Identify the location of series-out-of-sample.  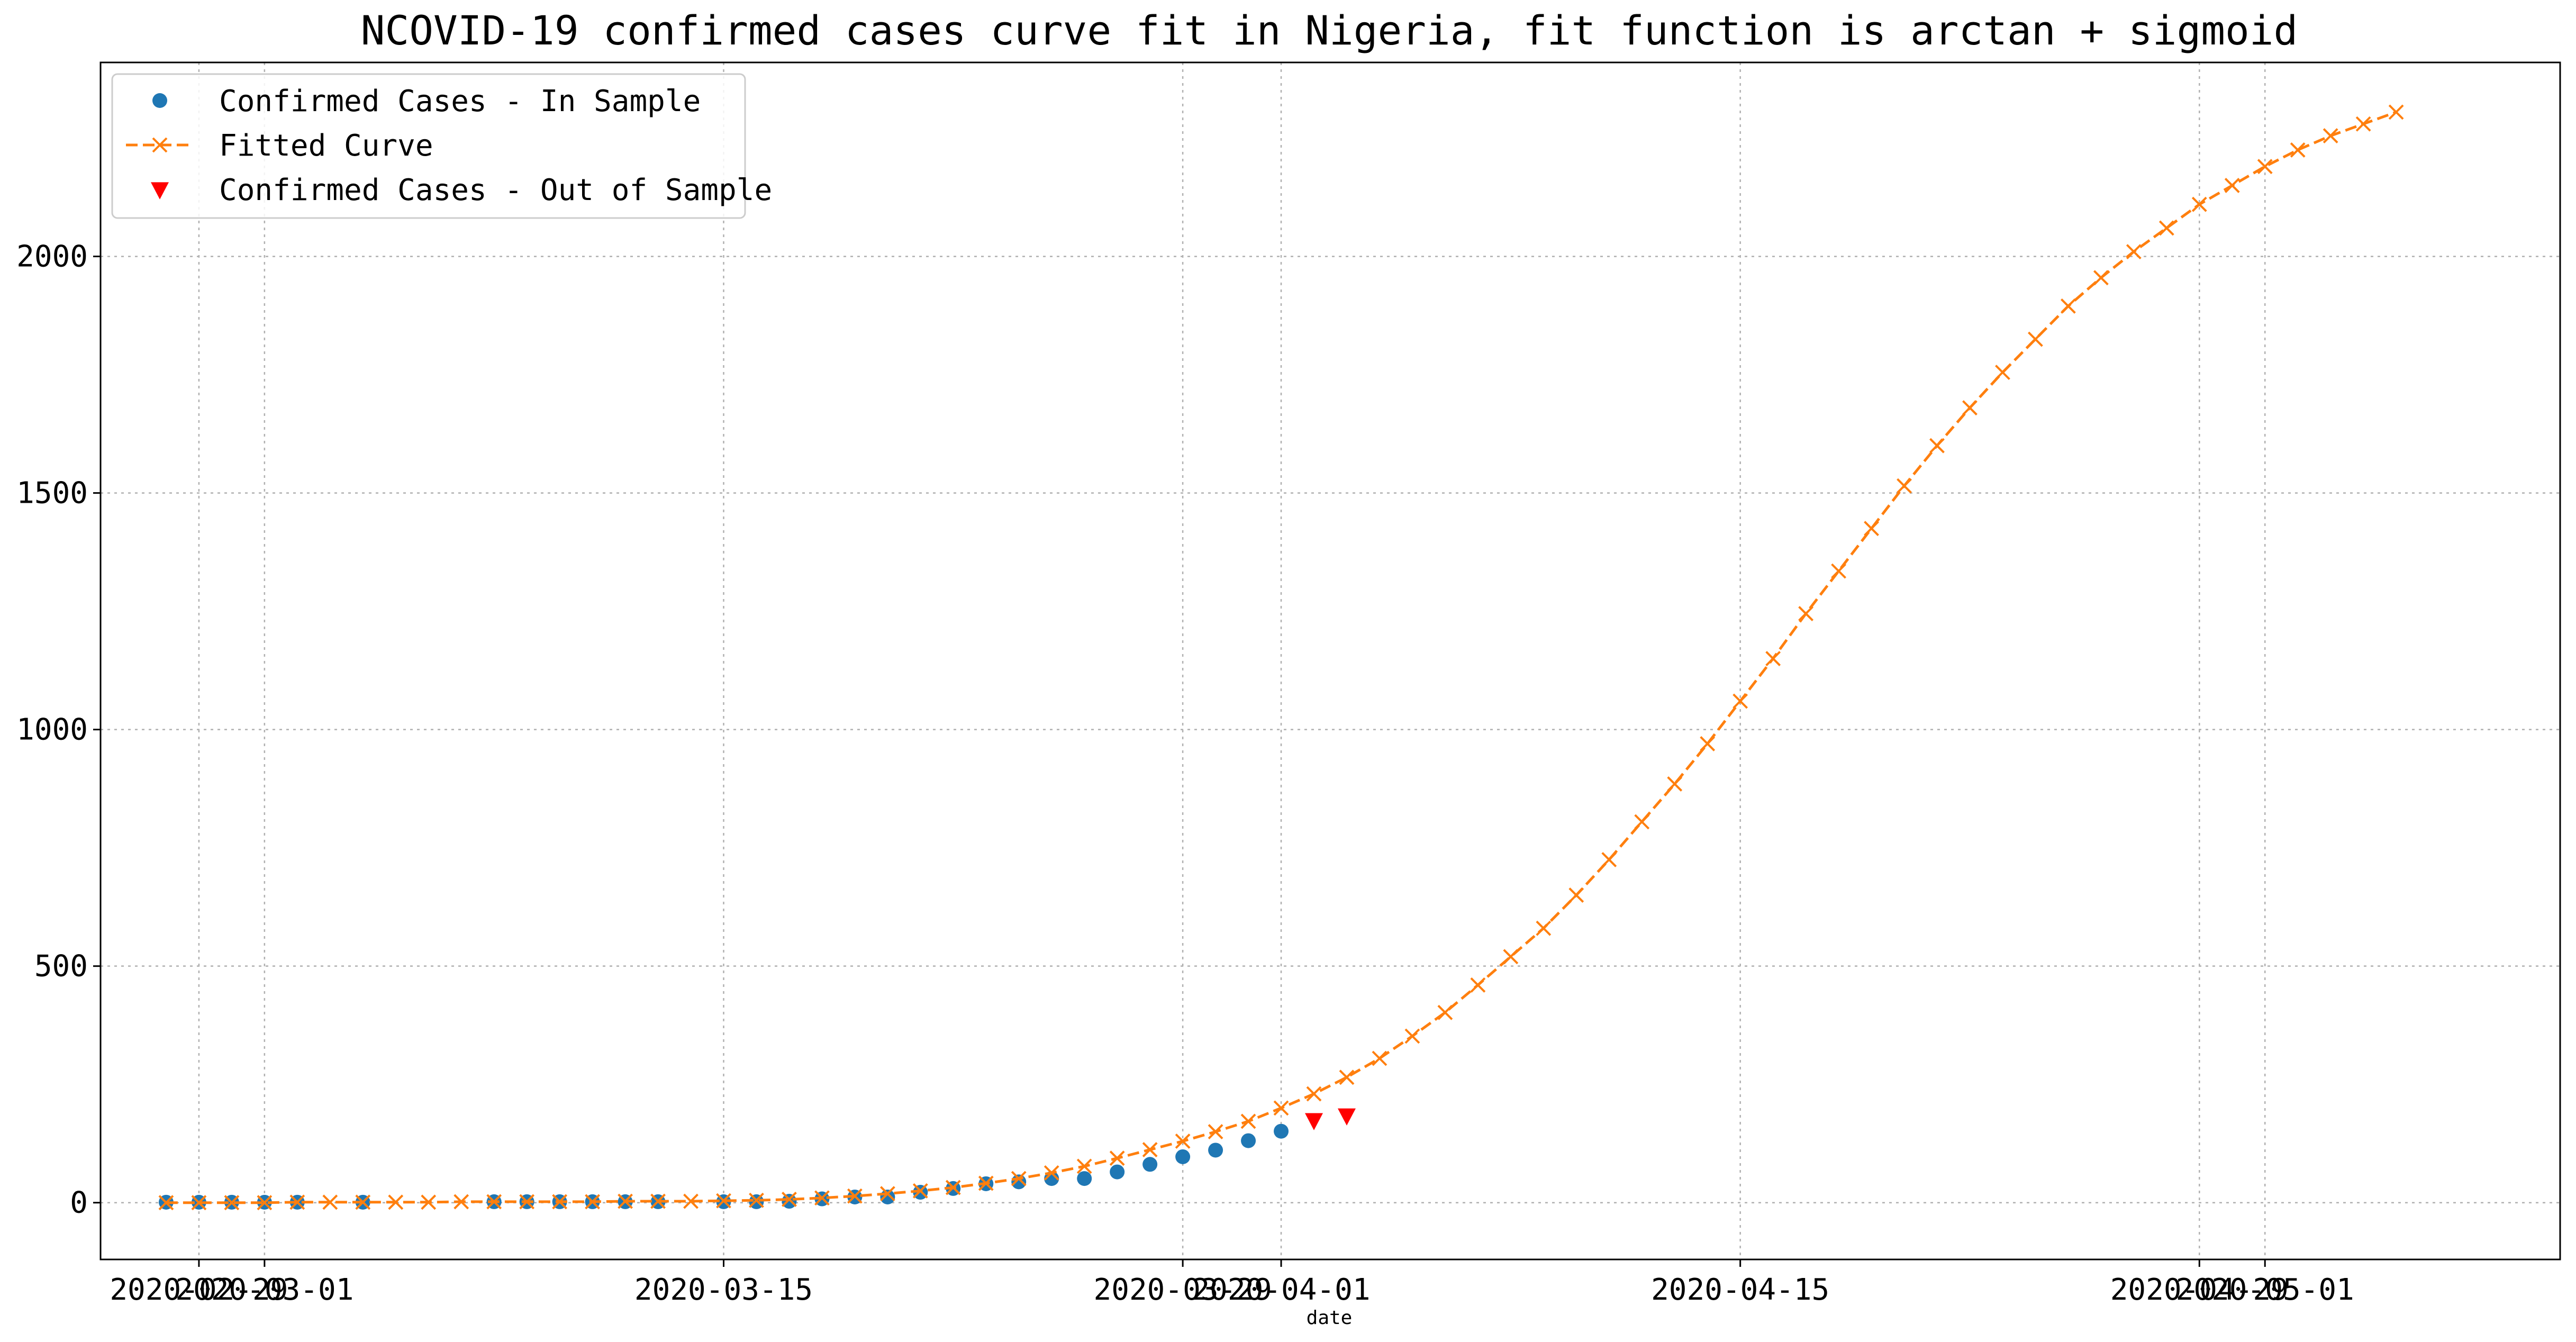
(1330, 1119).